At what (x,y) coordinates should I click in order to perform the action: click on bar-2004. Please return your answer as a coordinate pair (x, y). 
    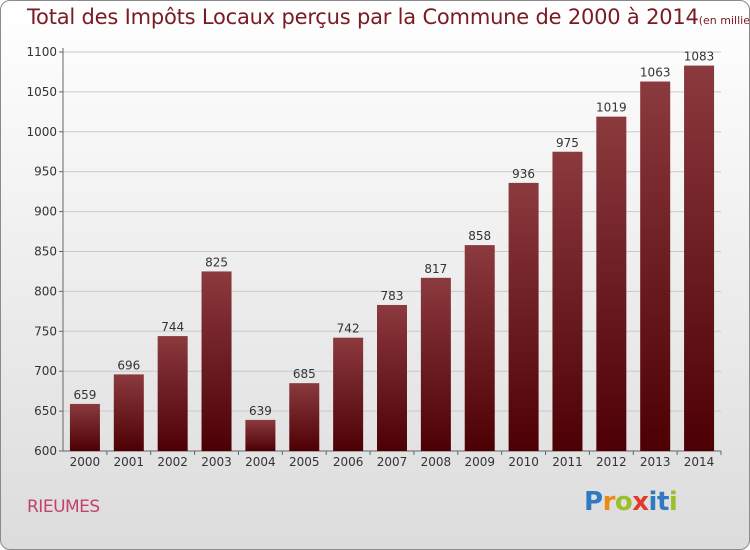
    Looking at the image, I should click on (260, 435).